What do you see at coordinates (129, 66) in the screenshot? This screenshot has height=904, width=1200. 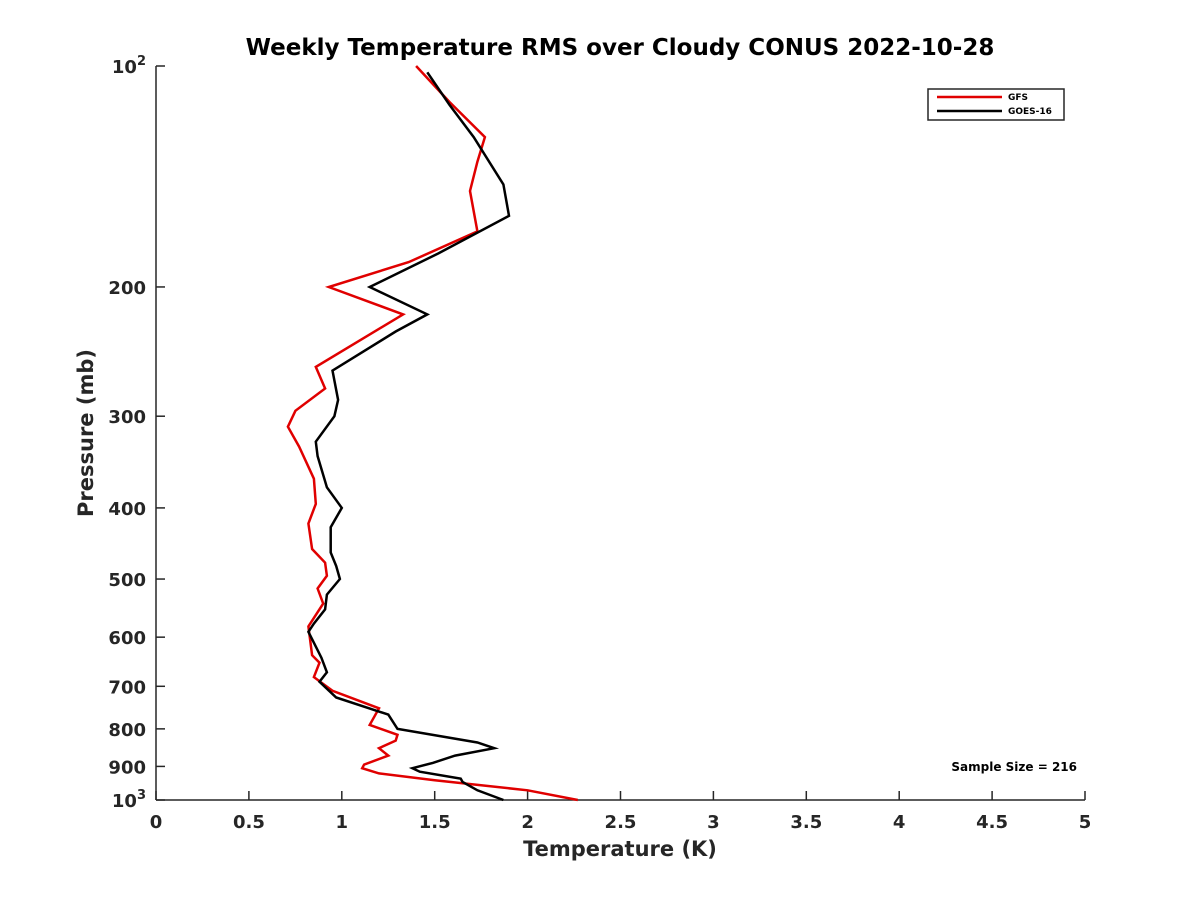 I see `y-tick-label: 10²` at bounding box center [129, 66].